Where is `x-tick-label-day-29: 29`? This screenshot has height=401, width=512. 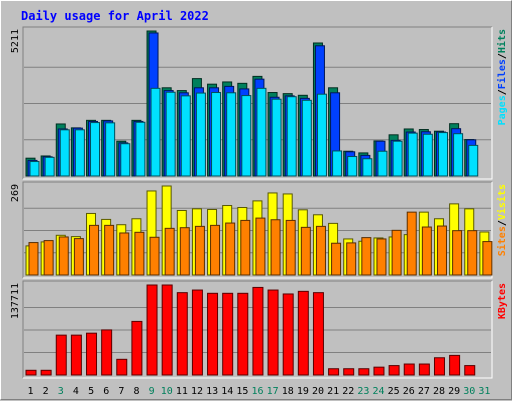
x-tick-label-day-29: 29 is located at coordinates (454, 391).